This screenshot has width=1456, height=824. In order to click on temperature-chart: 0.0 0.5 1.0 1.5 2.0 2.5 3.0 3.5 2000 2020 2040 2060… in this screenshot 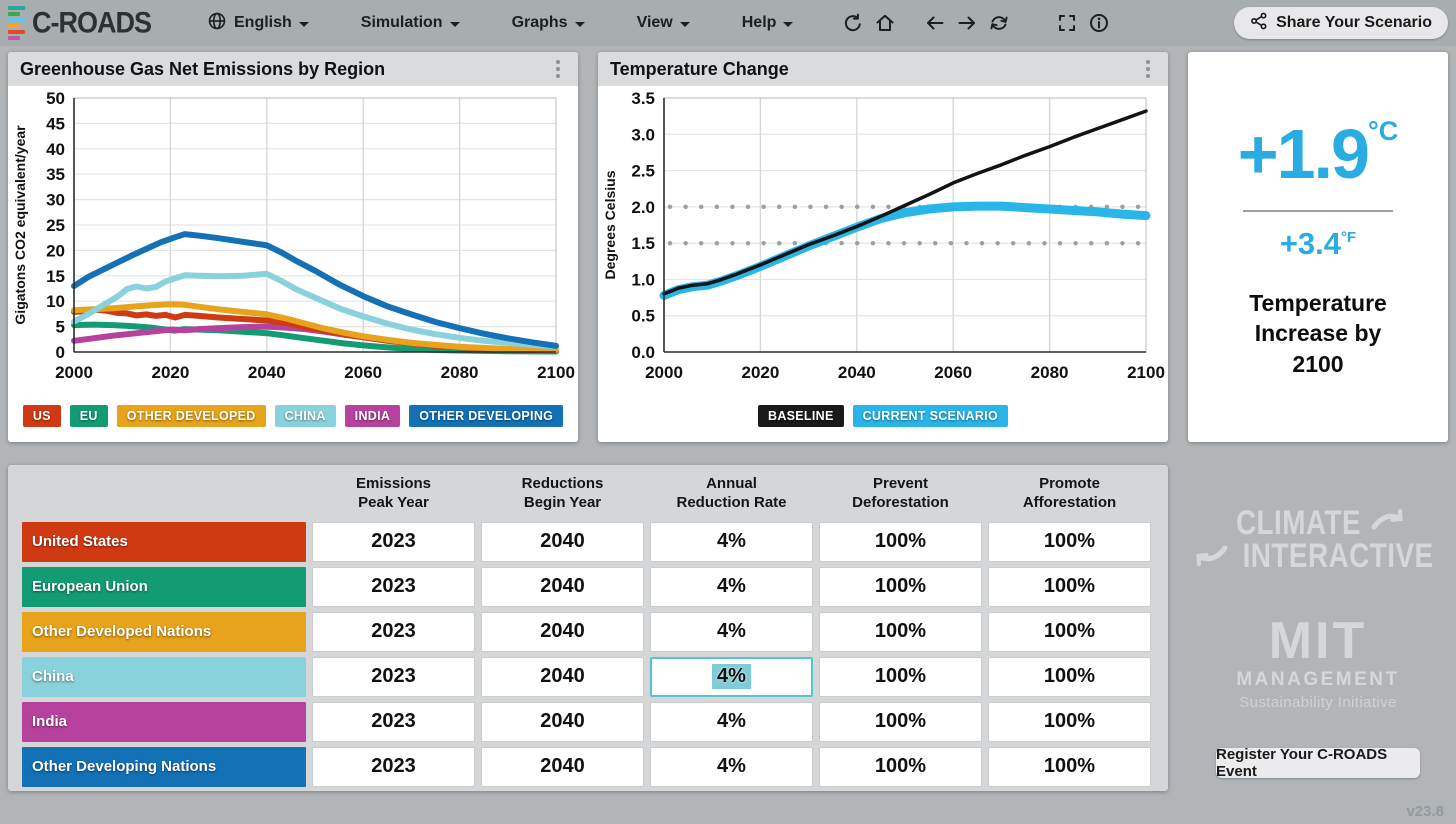, I will do `click(883, 235)`.